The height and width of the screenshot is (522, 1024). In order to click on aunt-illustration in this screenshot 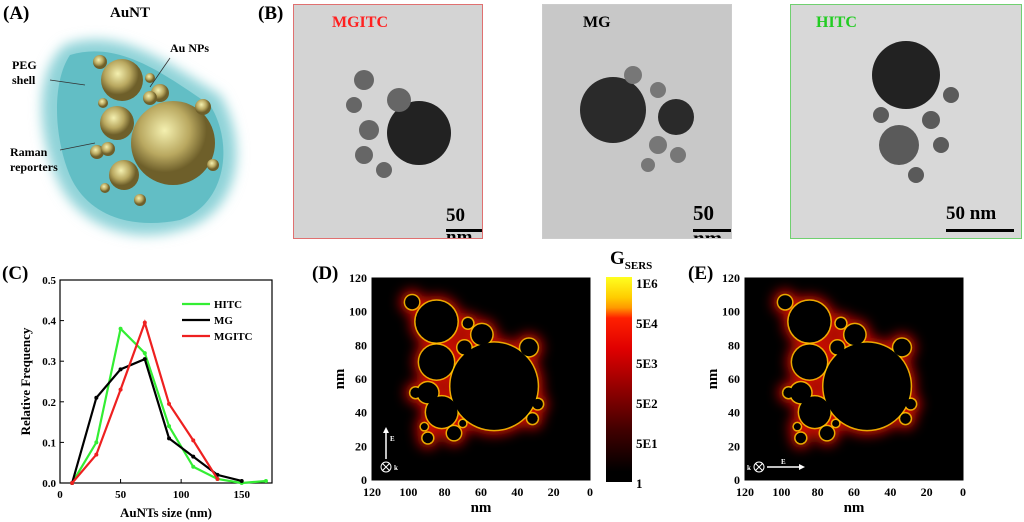, I will do `click(139, 137)`.